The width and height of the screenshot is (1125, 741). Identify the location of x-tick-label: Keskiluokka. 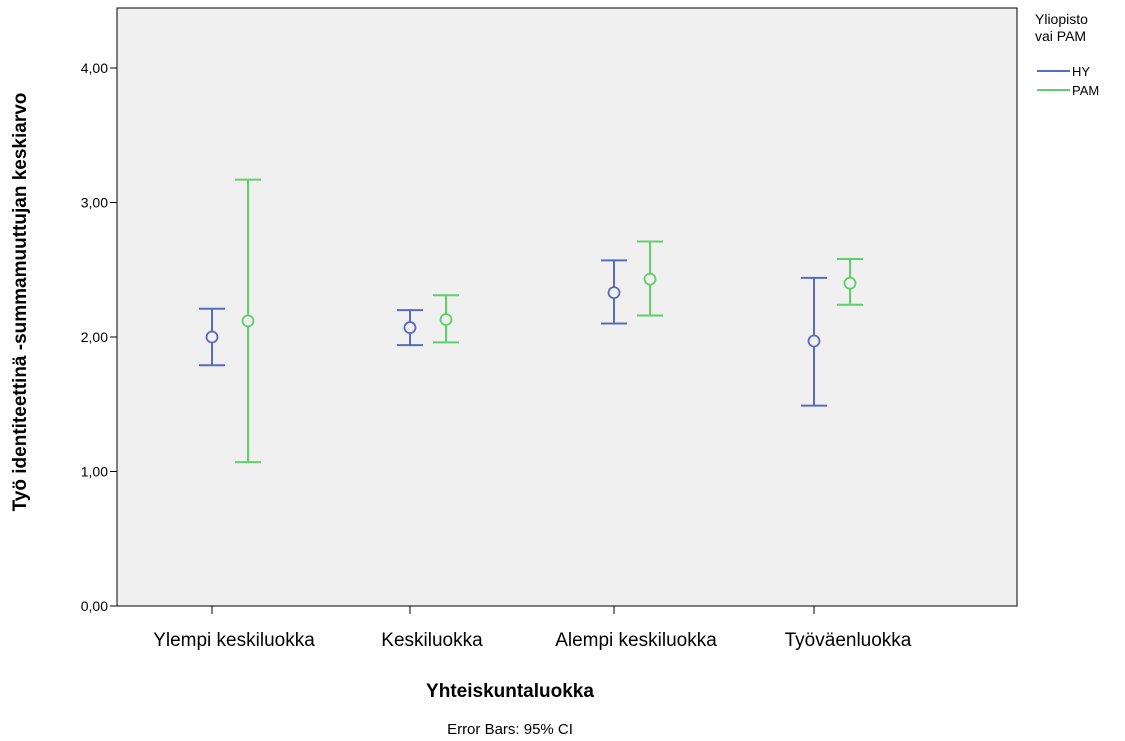
(432, 640).